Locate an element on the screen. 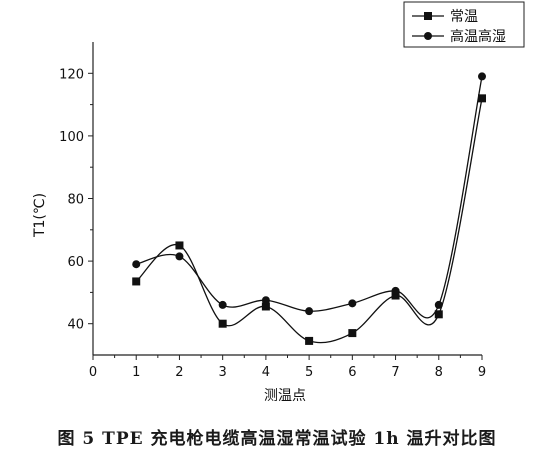 Image resolution: width=554 pixels, height=468 pixels. x-tick-label: 5 is located at coordinates (309, 372).